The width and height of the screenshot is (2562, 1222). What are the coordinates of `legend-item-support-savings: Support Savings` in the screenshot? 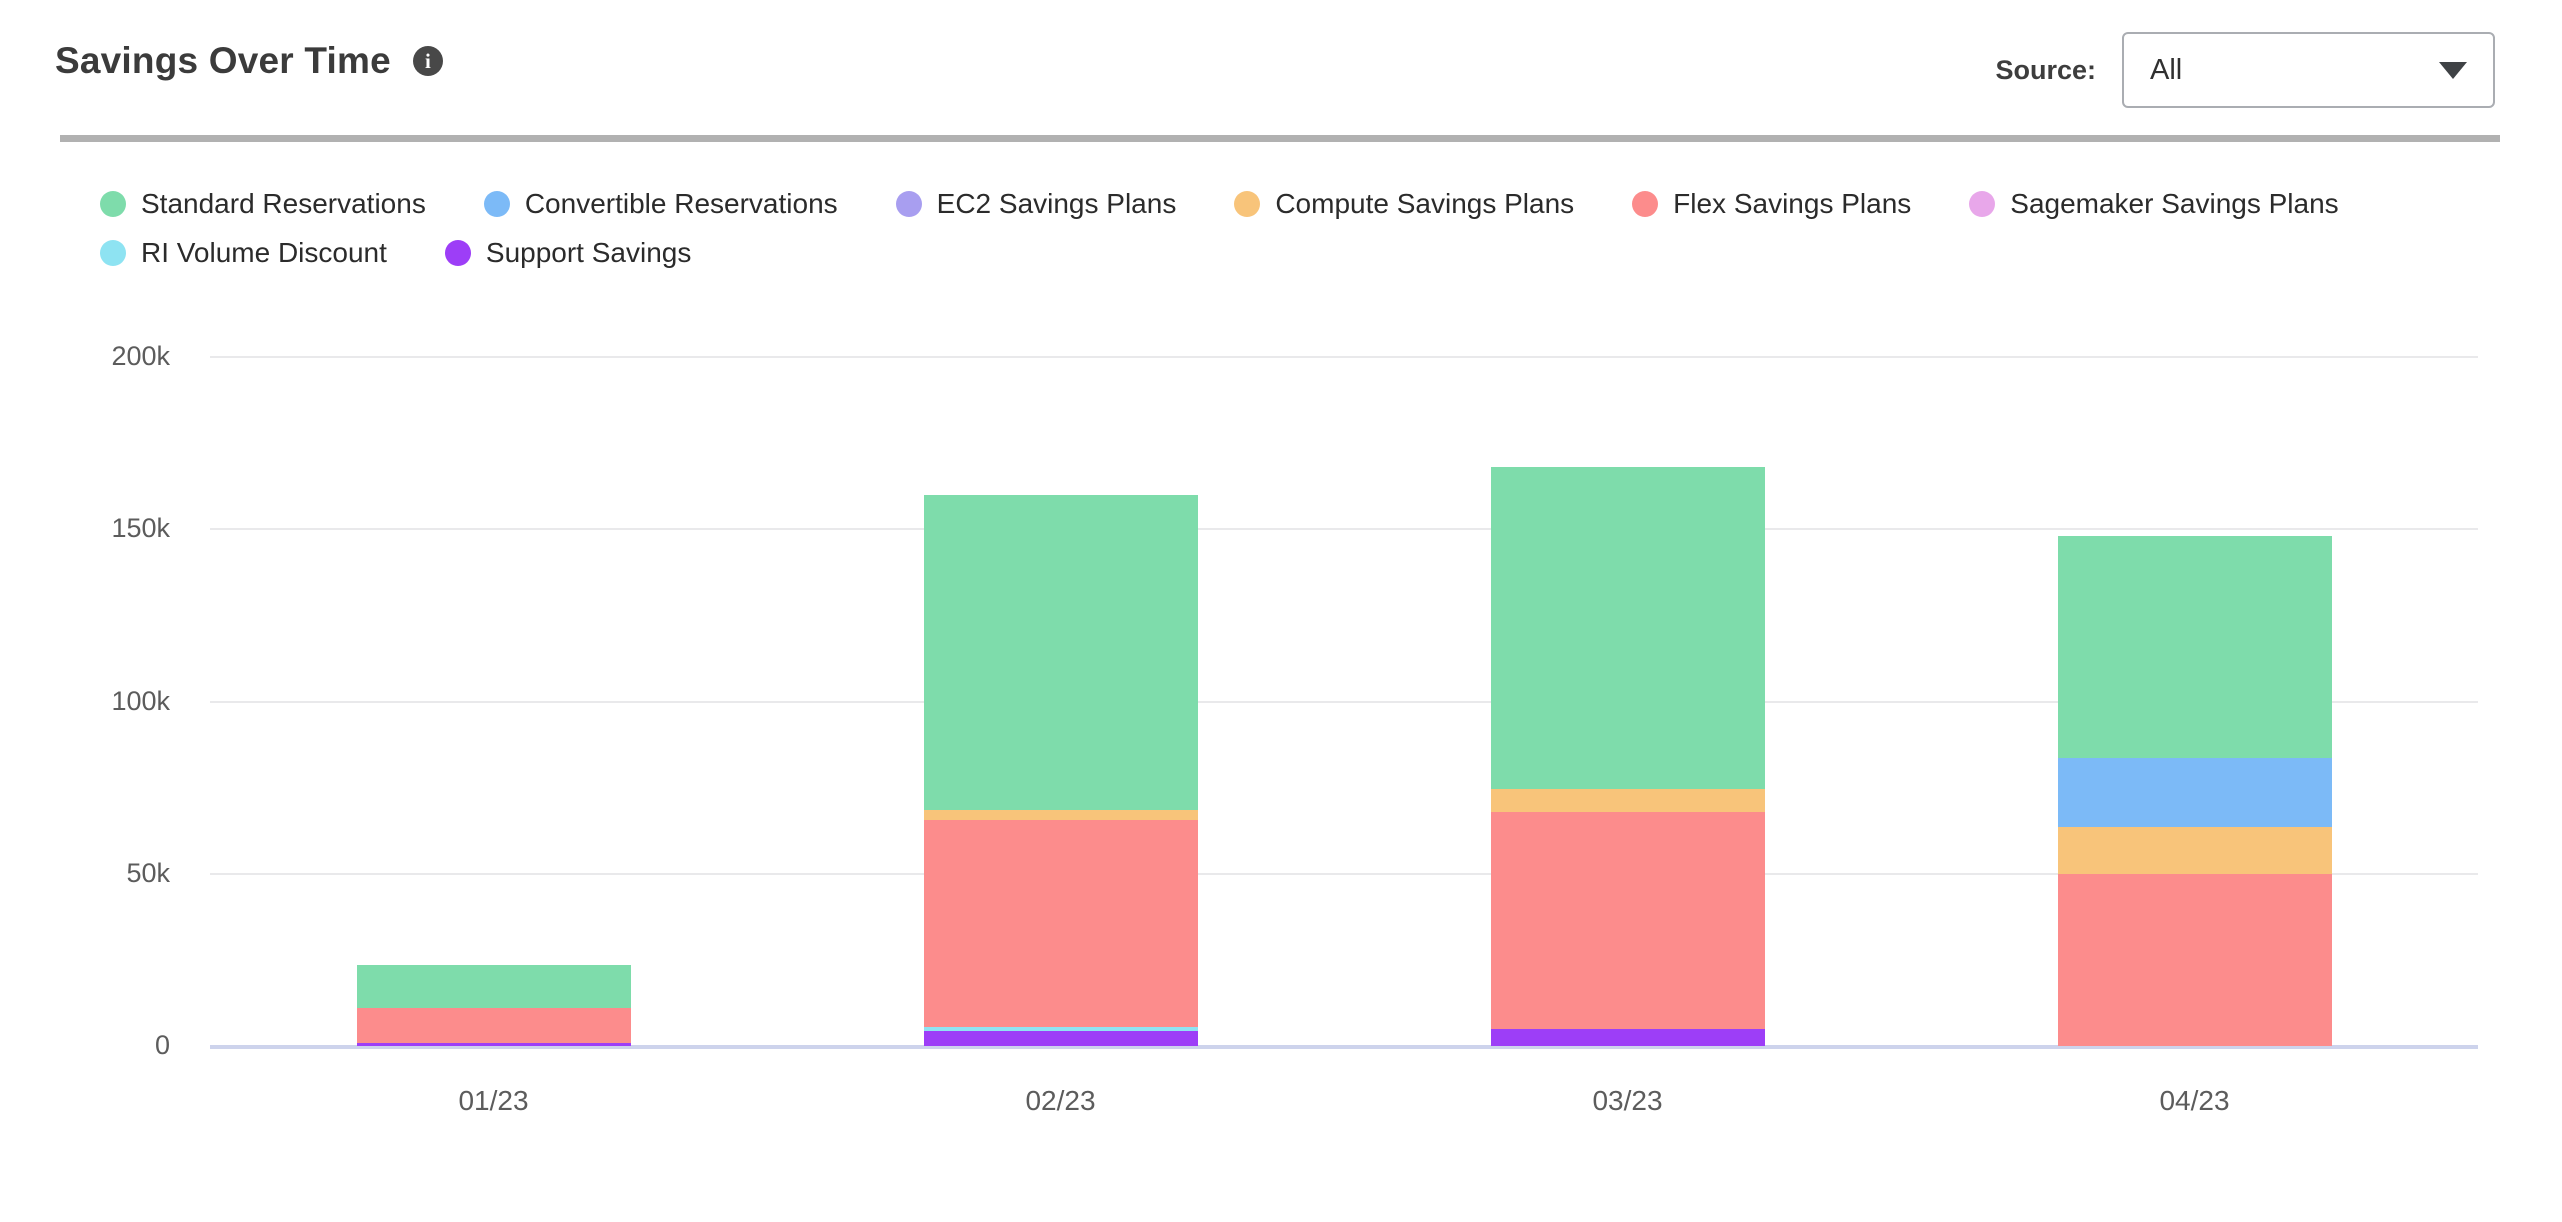 It's located at (568, 252).